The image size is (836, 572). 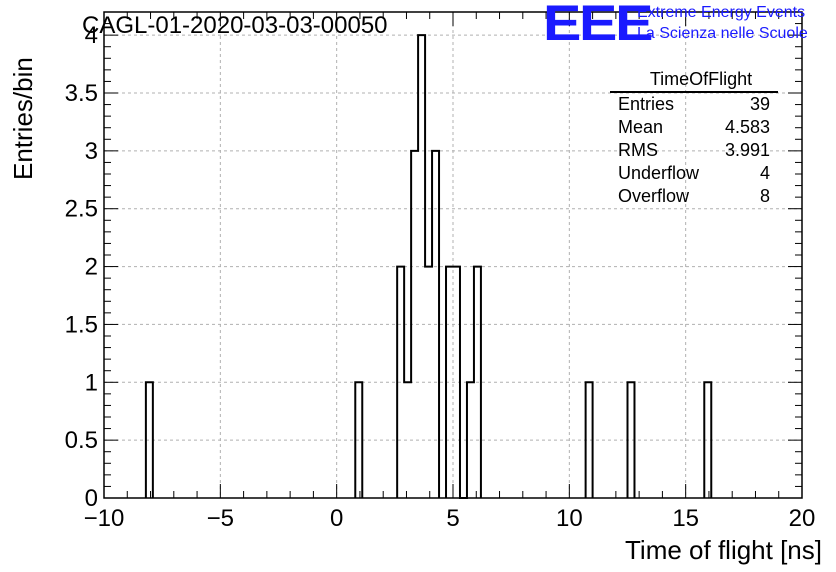 I want to click on x-tick-label: 20, so click(x=802, y=518).